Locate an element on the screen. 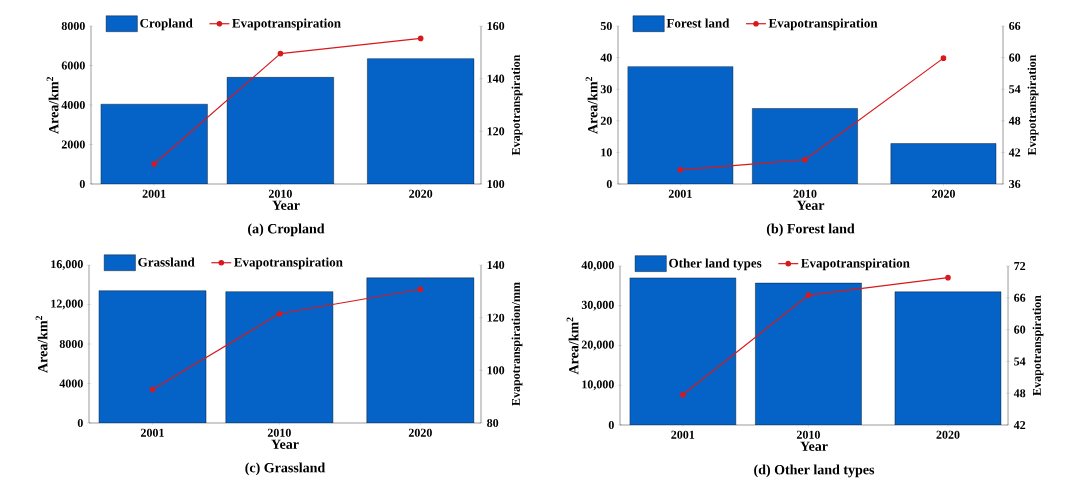 The height and width of the screenshot is (490, 1067). legend-label: Cropland is located at coordinates (166, 24).